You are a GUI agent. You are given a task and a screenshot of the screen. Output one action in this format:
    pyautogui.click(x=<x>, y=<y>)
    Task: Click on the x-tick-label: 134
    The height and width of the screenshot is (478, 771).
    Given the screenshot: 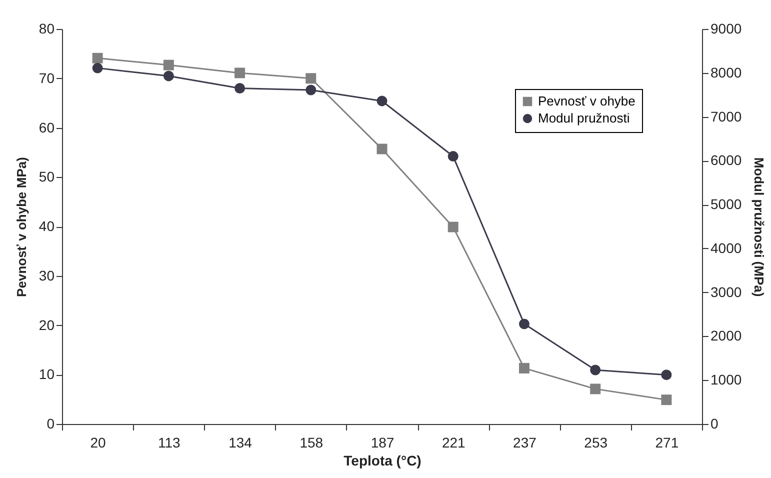 What is the action you would take?
    pyautogui.click(x=240, y=442)
    